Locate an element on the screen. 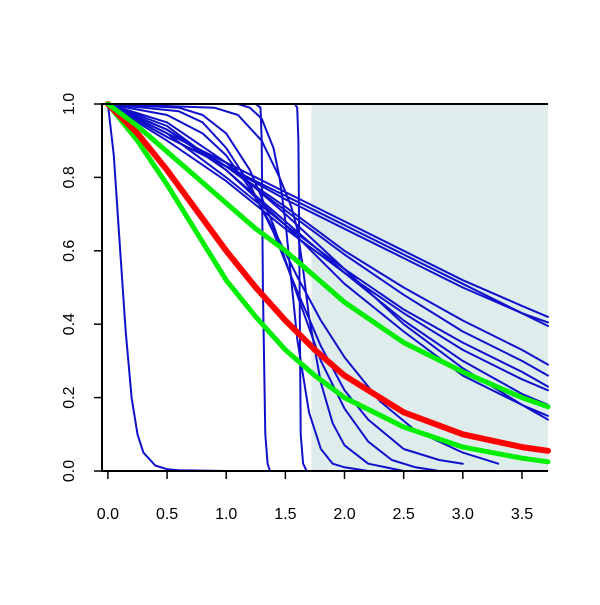 The height and width of the screenshot is (605, 600). y-tick-label-3: 0.6 is located at coordinates (69, 251).